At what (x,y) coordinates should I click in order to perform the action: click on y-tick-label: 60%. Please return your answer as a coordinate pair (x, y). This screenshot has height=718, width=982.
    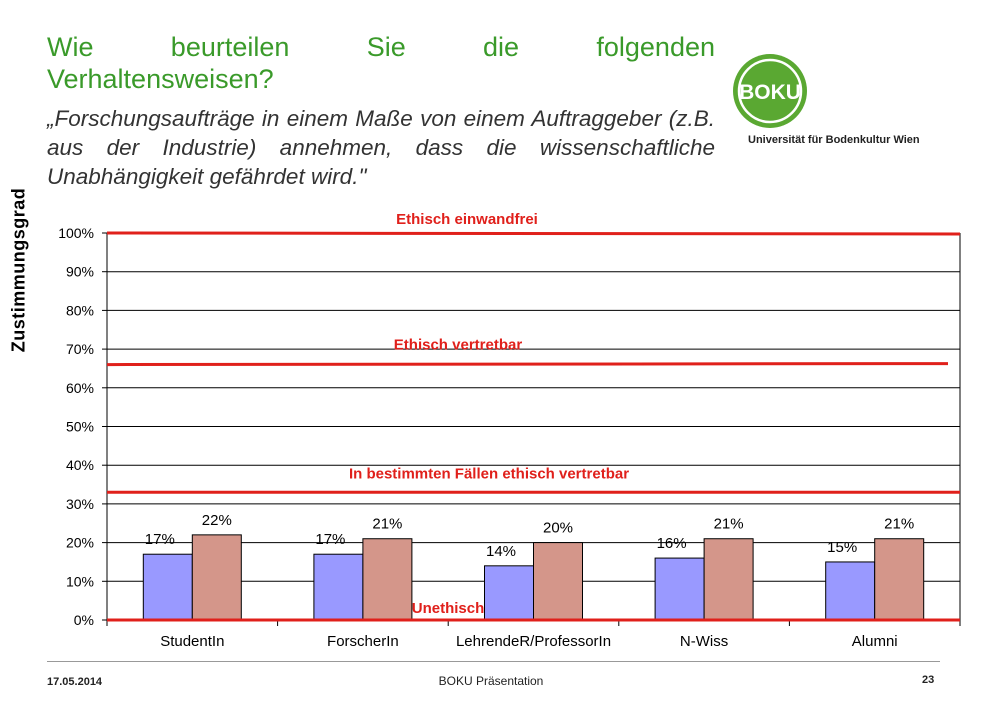
    Looking at the image, I should click on (80, 388).